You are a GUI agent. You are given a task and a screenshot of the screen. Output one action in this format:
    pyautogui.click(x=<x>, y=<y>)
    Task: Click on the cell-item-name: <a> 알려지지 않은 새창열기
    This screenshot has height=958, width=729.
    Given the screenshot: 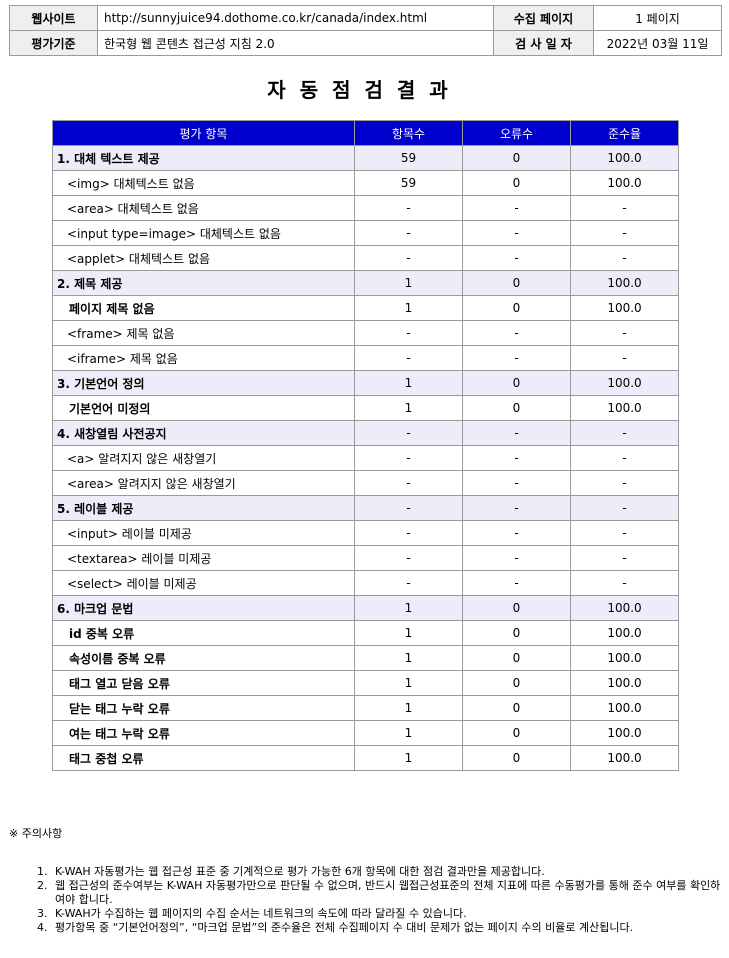 What is the action you would take?
    pyautogui.click(x=203, y=458)
    